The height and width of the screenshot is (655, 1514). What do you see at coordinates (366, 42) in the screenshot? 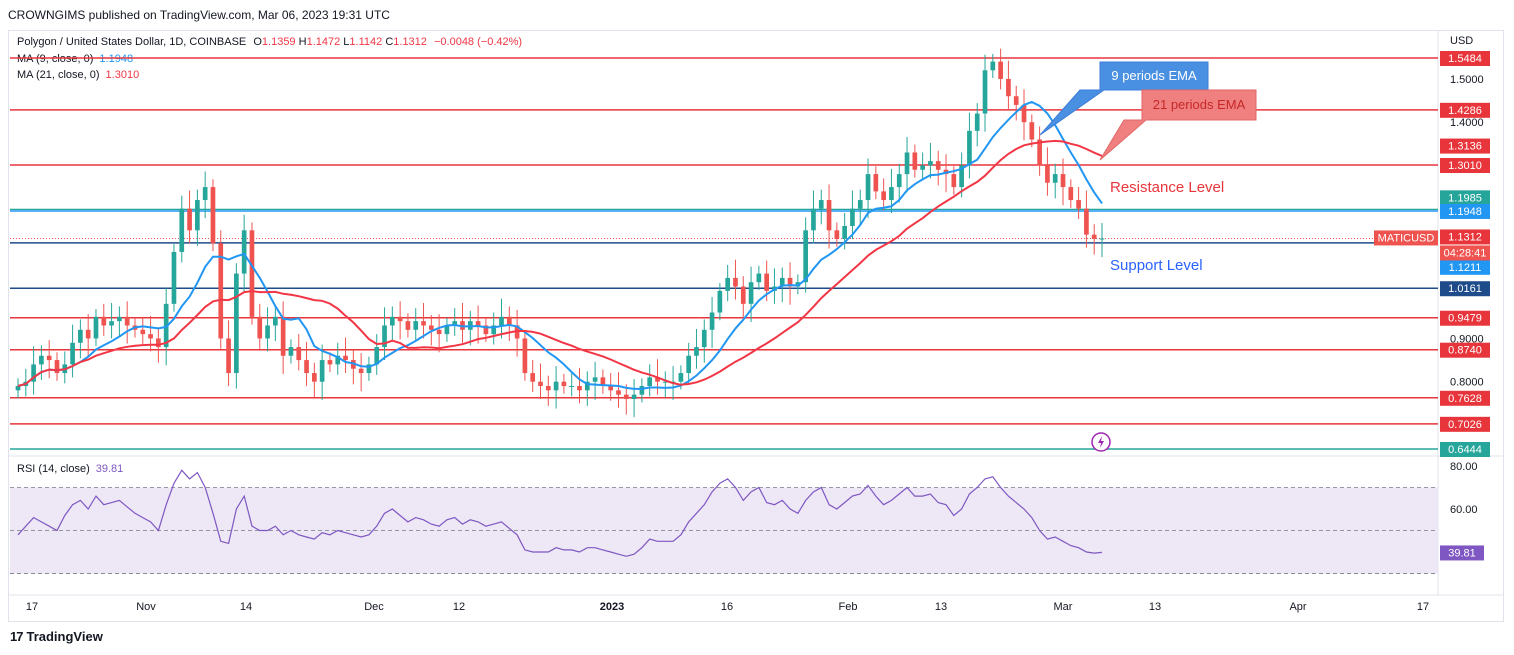
I see `low-value: 1.1142` at bounding box center [366, 42].